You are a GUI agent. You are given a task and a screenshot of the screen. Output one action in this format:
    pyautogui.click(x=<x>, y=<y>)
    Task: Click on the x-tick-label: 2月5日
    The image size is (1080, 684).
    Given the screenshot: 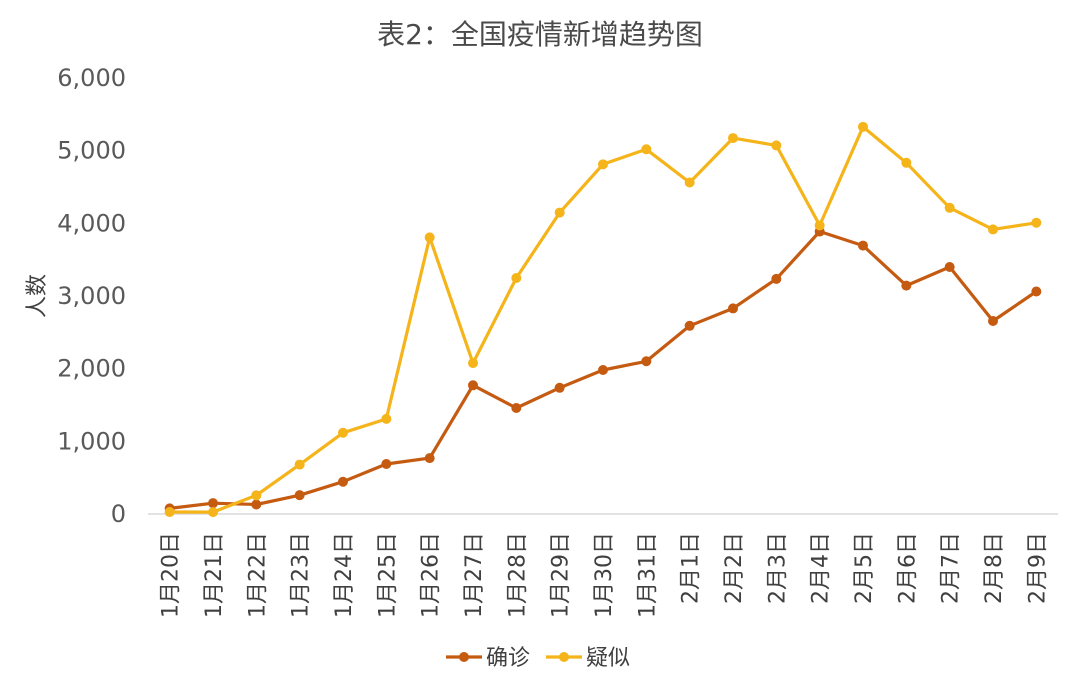 What is the action you would take?
    pyautogui.click(x=864, y=568)
    